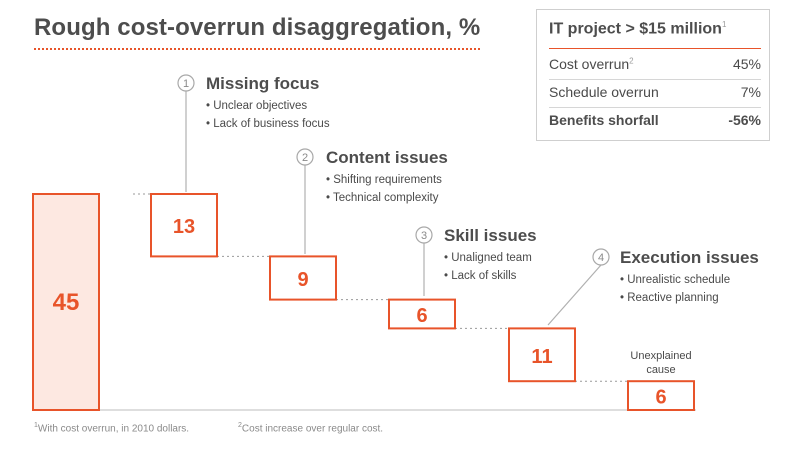  What do you see at coordinates (382, 198) in the screenshot?
I see `annotation-bullet: • Technical complexity` at bounding box center [382, 198].